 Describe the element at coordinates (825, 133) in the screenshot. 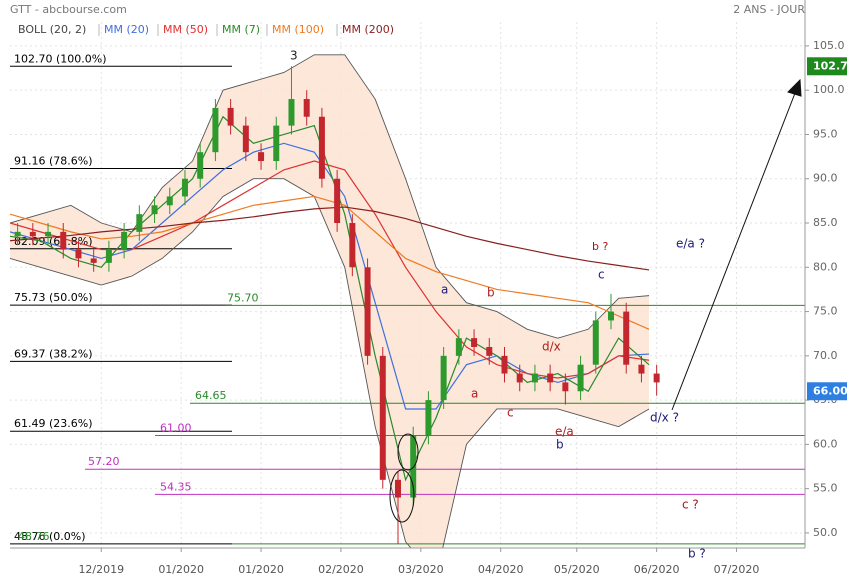

I see `y-tick-label: 95.0` at that location.